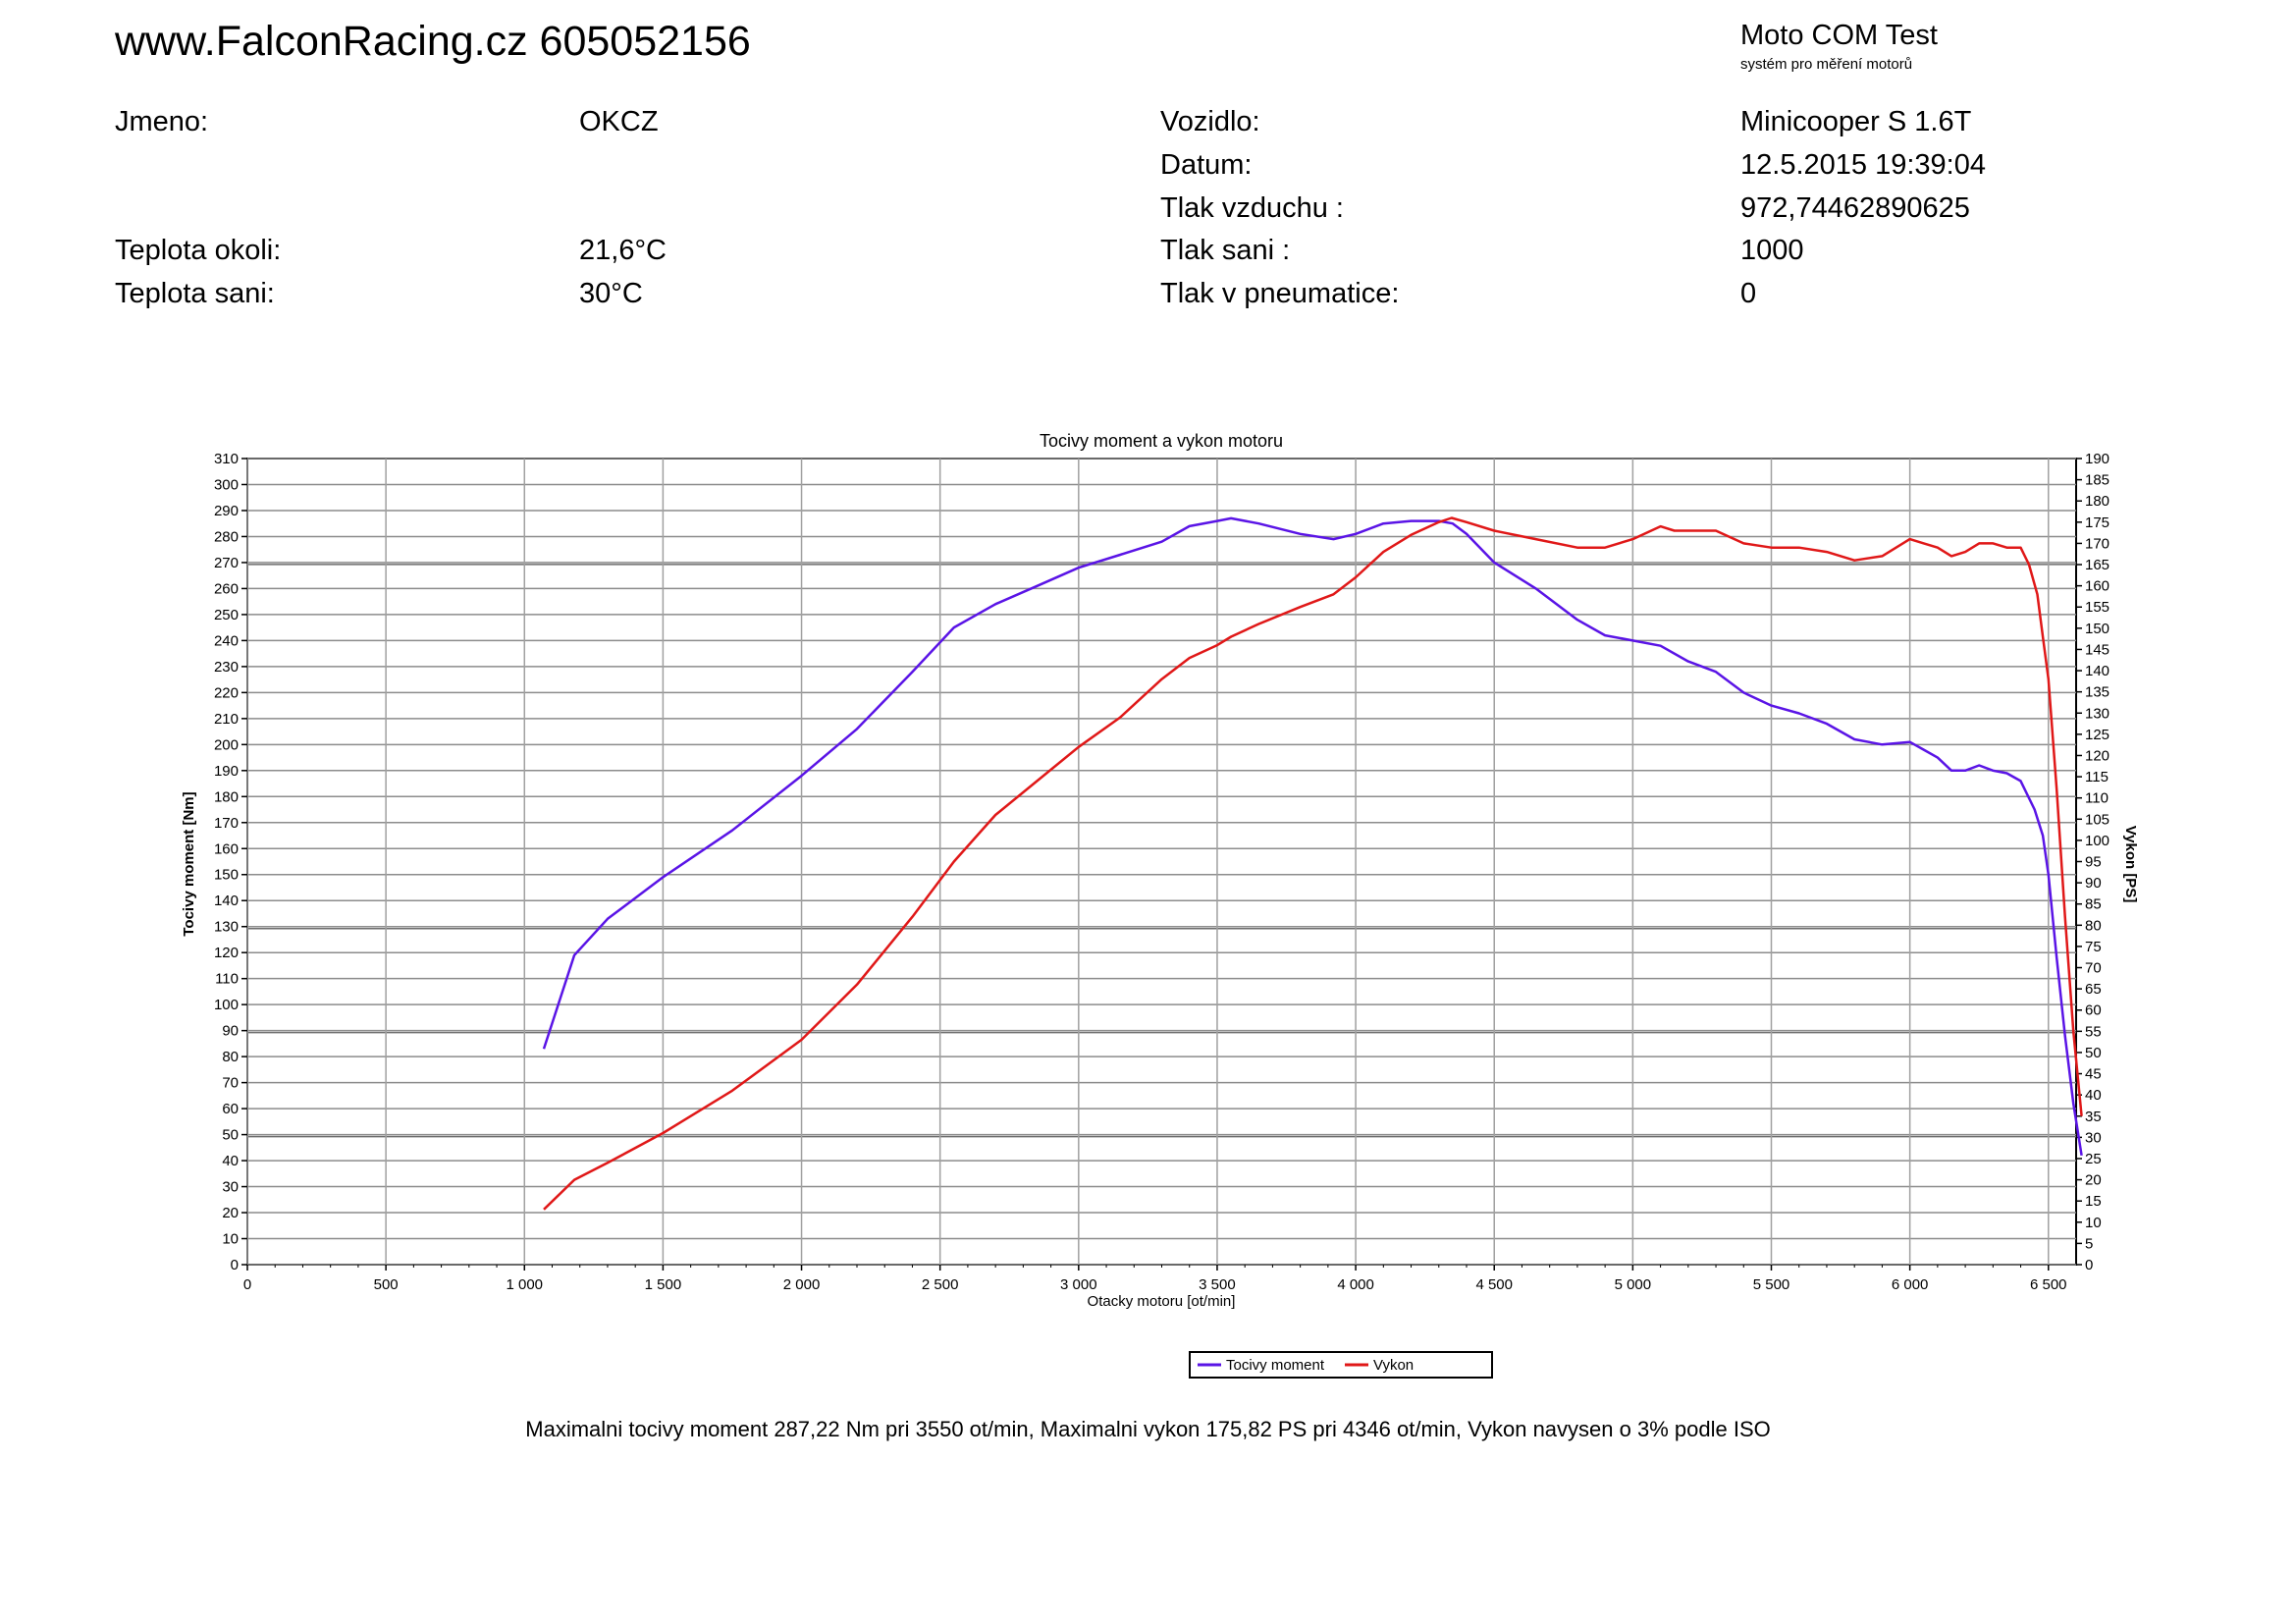  What do you see at coordinates (1856, 121) in the screenshot?
I see `info-value-vozidlo: Minicooper S 1.6T` at bounding box center [1856, 121].